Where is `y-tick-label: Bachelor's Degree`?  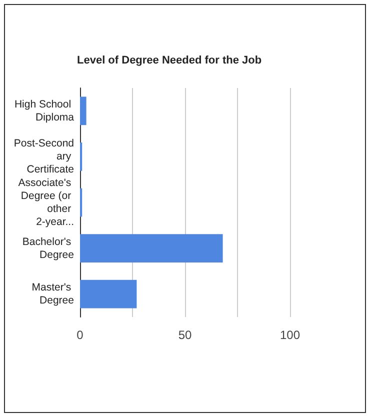
y-tick-label: Bachelor's Degree is located at coordinates (48, 248).